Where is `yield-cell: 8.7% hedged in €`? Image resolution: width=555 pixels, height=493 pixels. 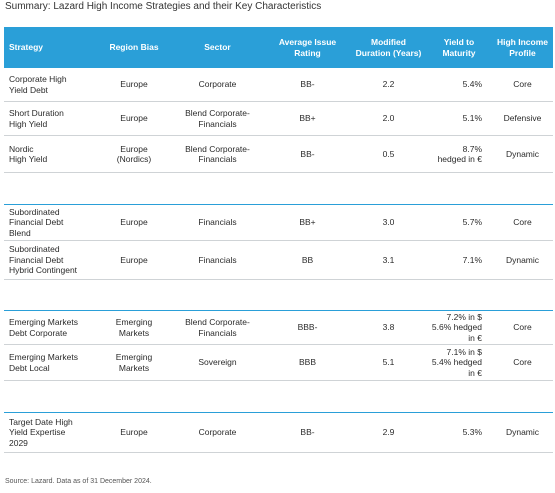
yield-cell: 8.7% hedged in € is located at coordinates (459, 154).